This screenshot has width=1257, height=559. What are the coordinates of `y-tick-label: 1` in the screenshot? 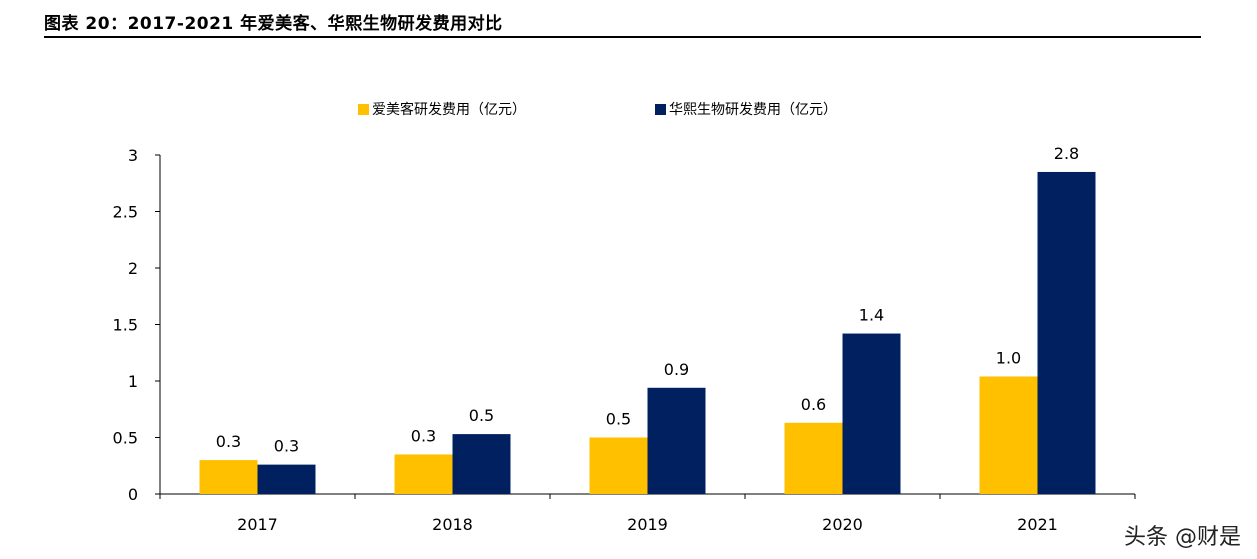 It's located at (133, 381).